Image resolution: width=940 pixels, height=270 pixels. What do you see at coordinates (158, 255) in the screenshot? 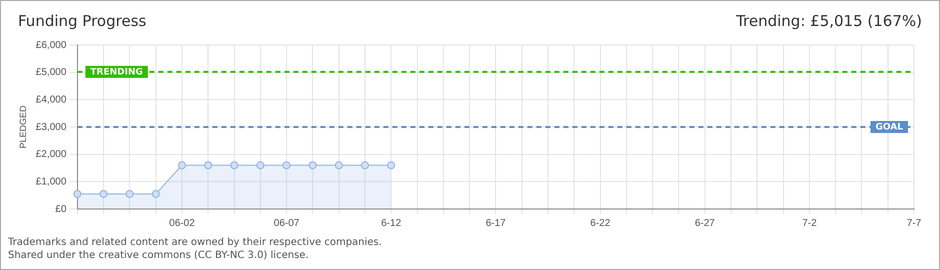
I see `text: Shared under the creative commons (CC BY-NC 3.0) license.` at bounding box center [158, 255].